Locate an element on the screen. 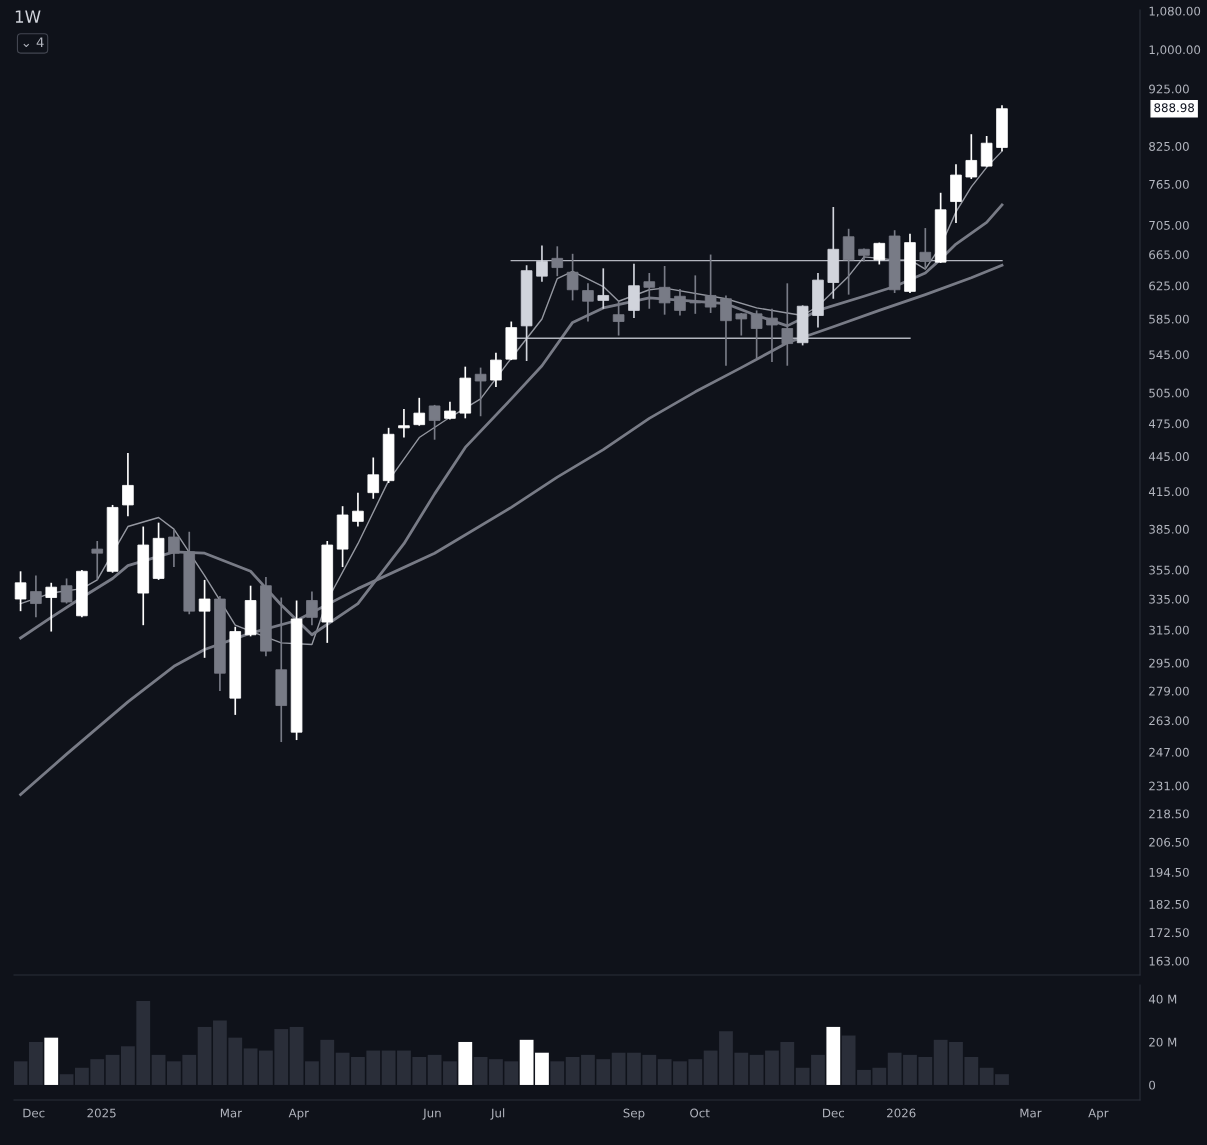 This screenshot has height=1145, width=1207. y-tick-label: 705.00 is located at coordinates (1169, 225).